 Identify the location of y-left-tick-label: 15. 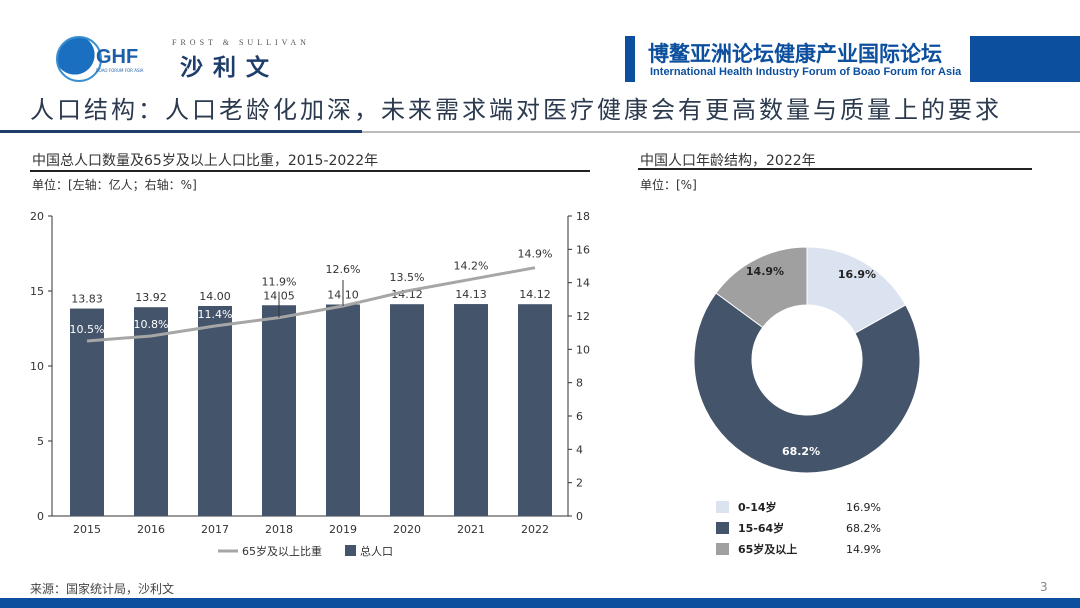
(37, 291).